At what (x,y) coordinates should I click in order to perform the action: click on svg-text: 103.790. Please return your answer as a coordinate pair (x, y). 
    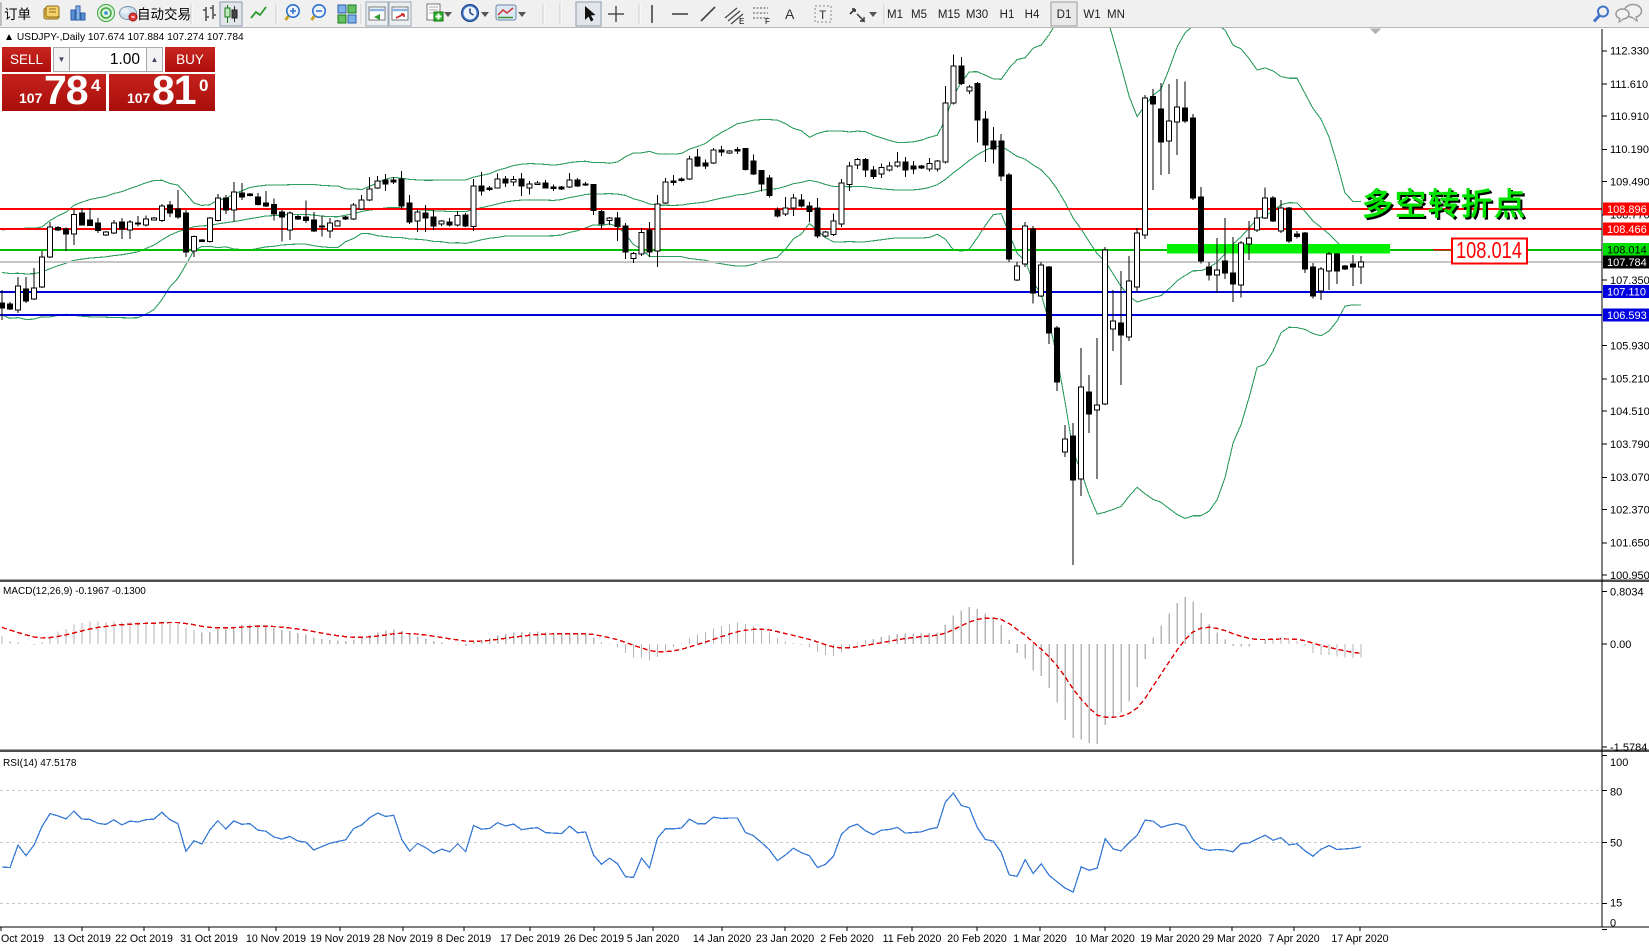
    Looking at the image, I should click on (1629, 445).